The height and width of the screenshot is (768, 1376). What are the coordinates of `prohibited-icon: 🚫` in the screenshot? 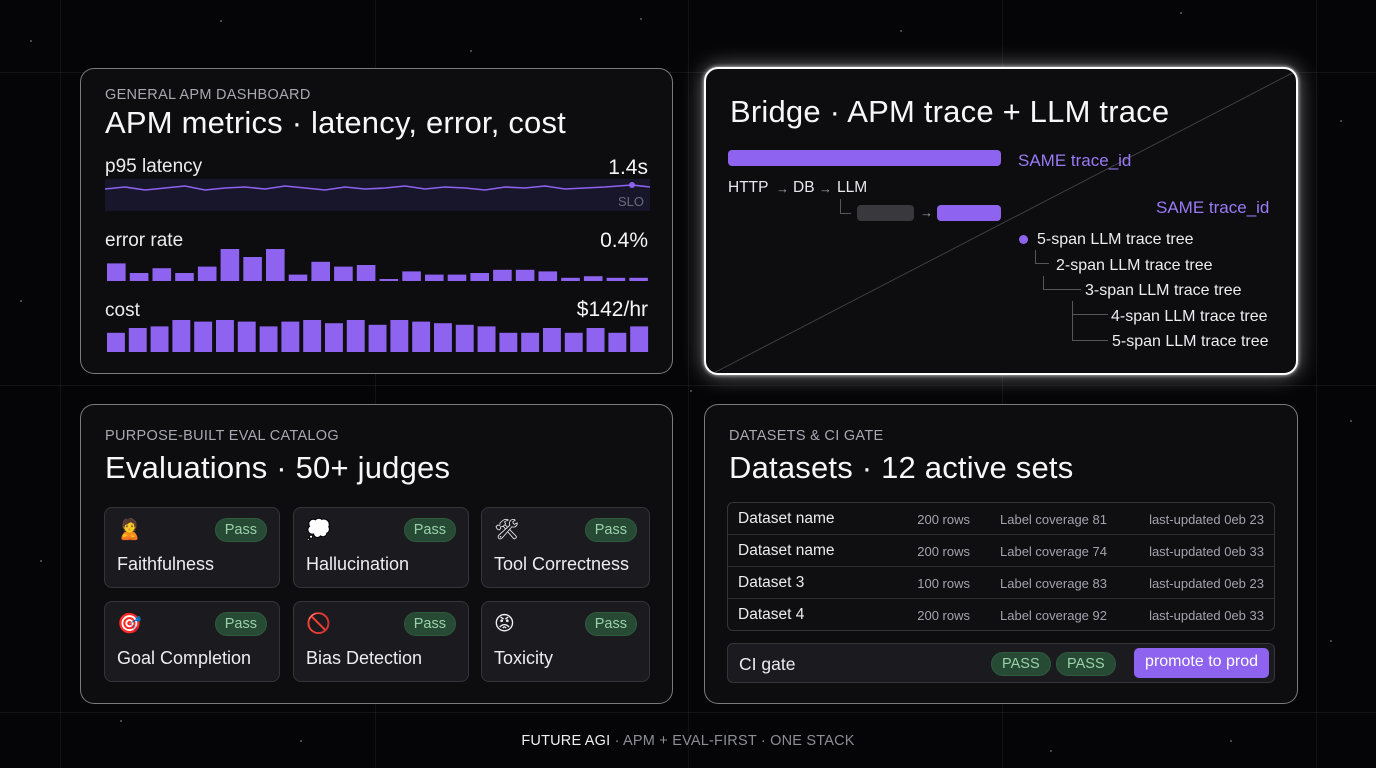 It's located at (318, 624).